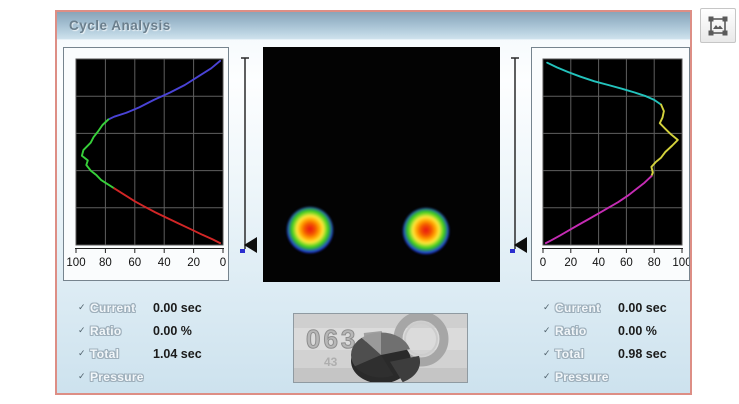  I want to click on watermark-image: 063 43, so click(380, 348).